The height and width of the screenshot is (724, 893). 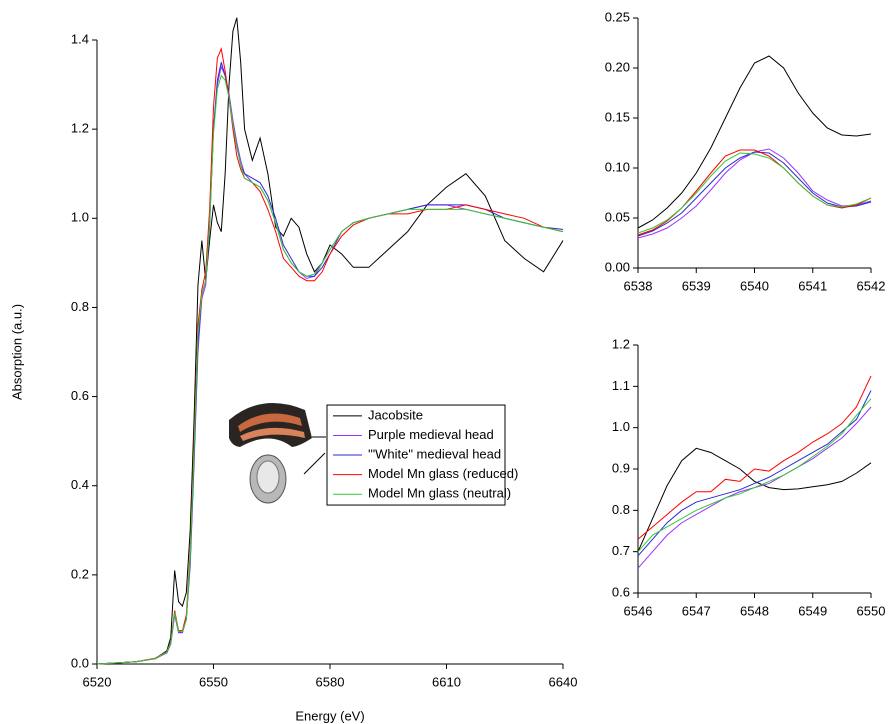 What do you see at coordinates (97, 681) in the screenshot?
I see `x-tick-label: 6520` at bounding box center [97, 681].